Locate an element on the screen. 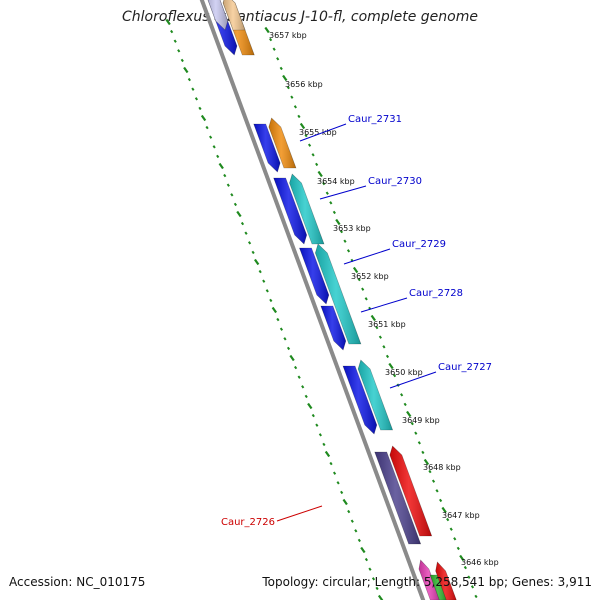  kbp-marker-label: 3656 kbp is located at coordinates (304, 84).